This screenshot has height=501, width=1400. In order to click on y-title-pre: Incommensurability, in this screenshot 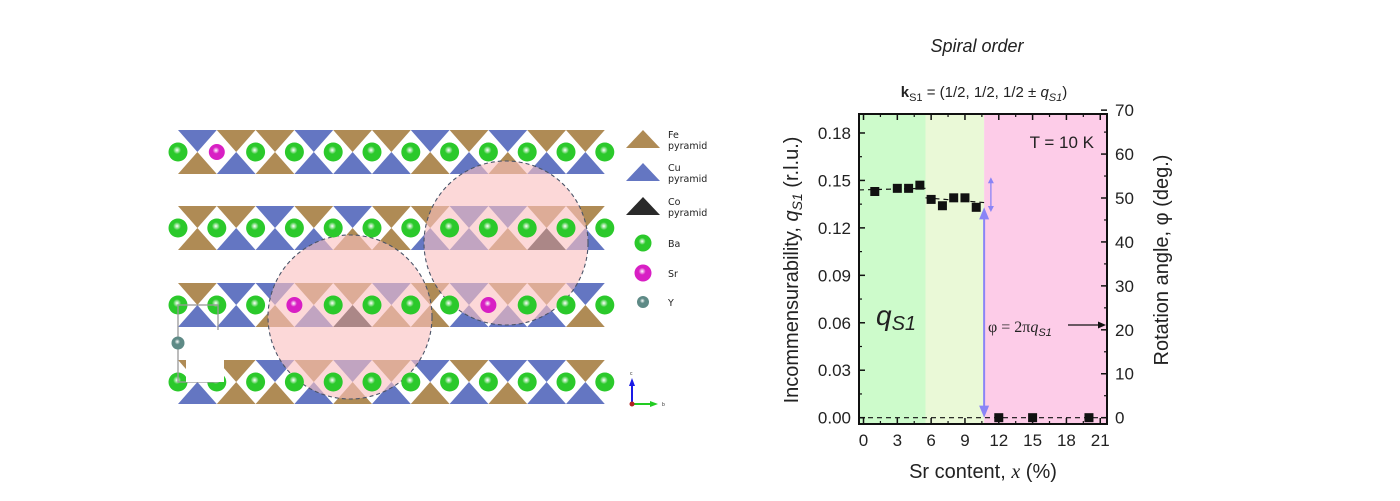, I will do `click(792, 313)`.